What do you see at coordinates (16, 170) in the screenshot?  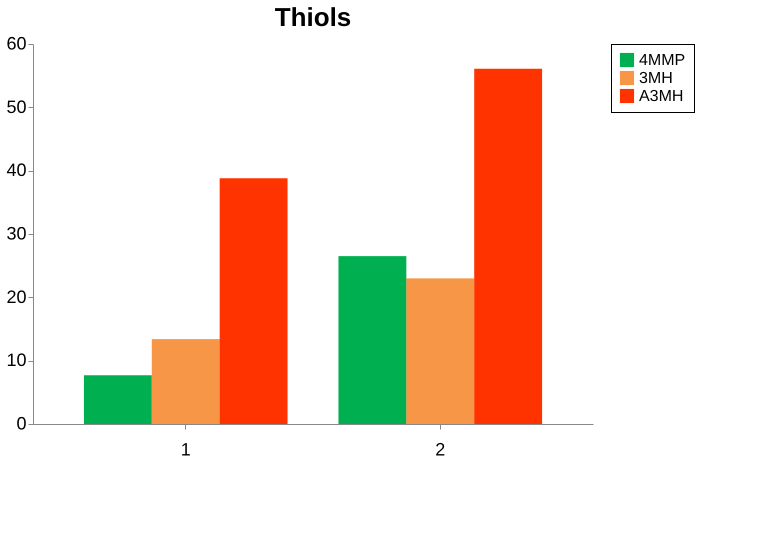 I see `y-tick-label: 40` at bounding box center [16, 170].